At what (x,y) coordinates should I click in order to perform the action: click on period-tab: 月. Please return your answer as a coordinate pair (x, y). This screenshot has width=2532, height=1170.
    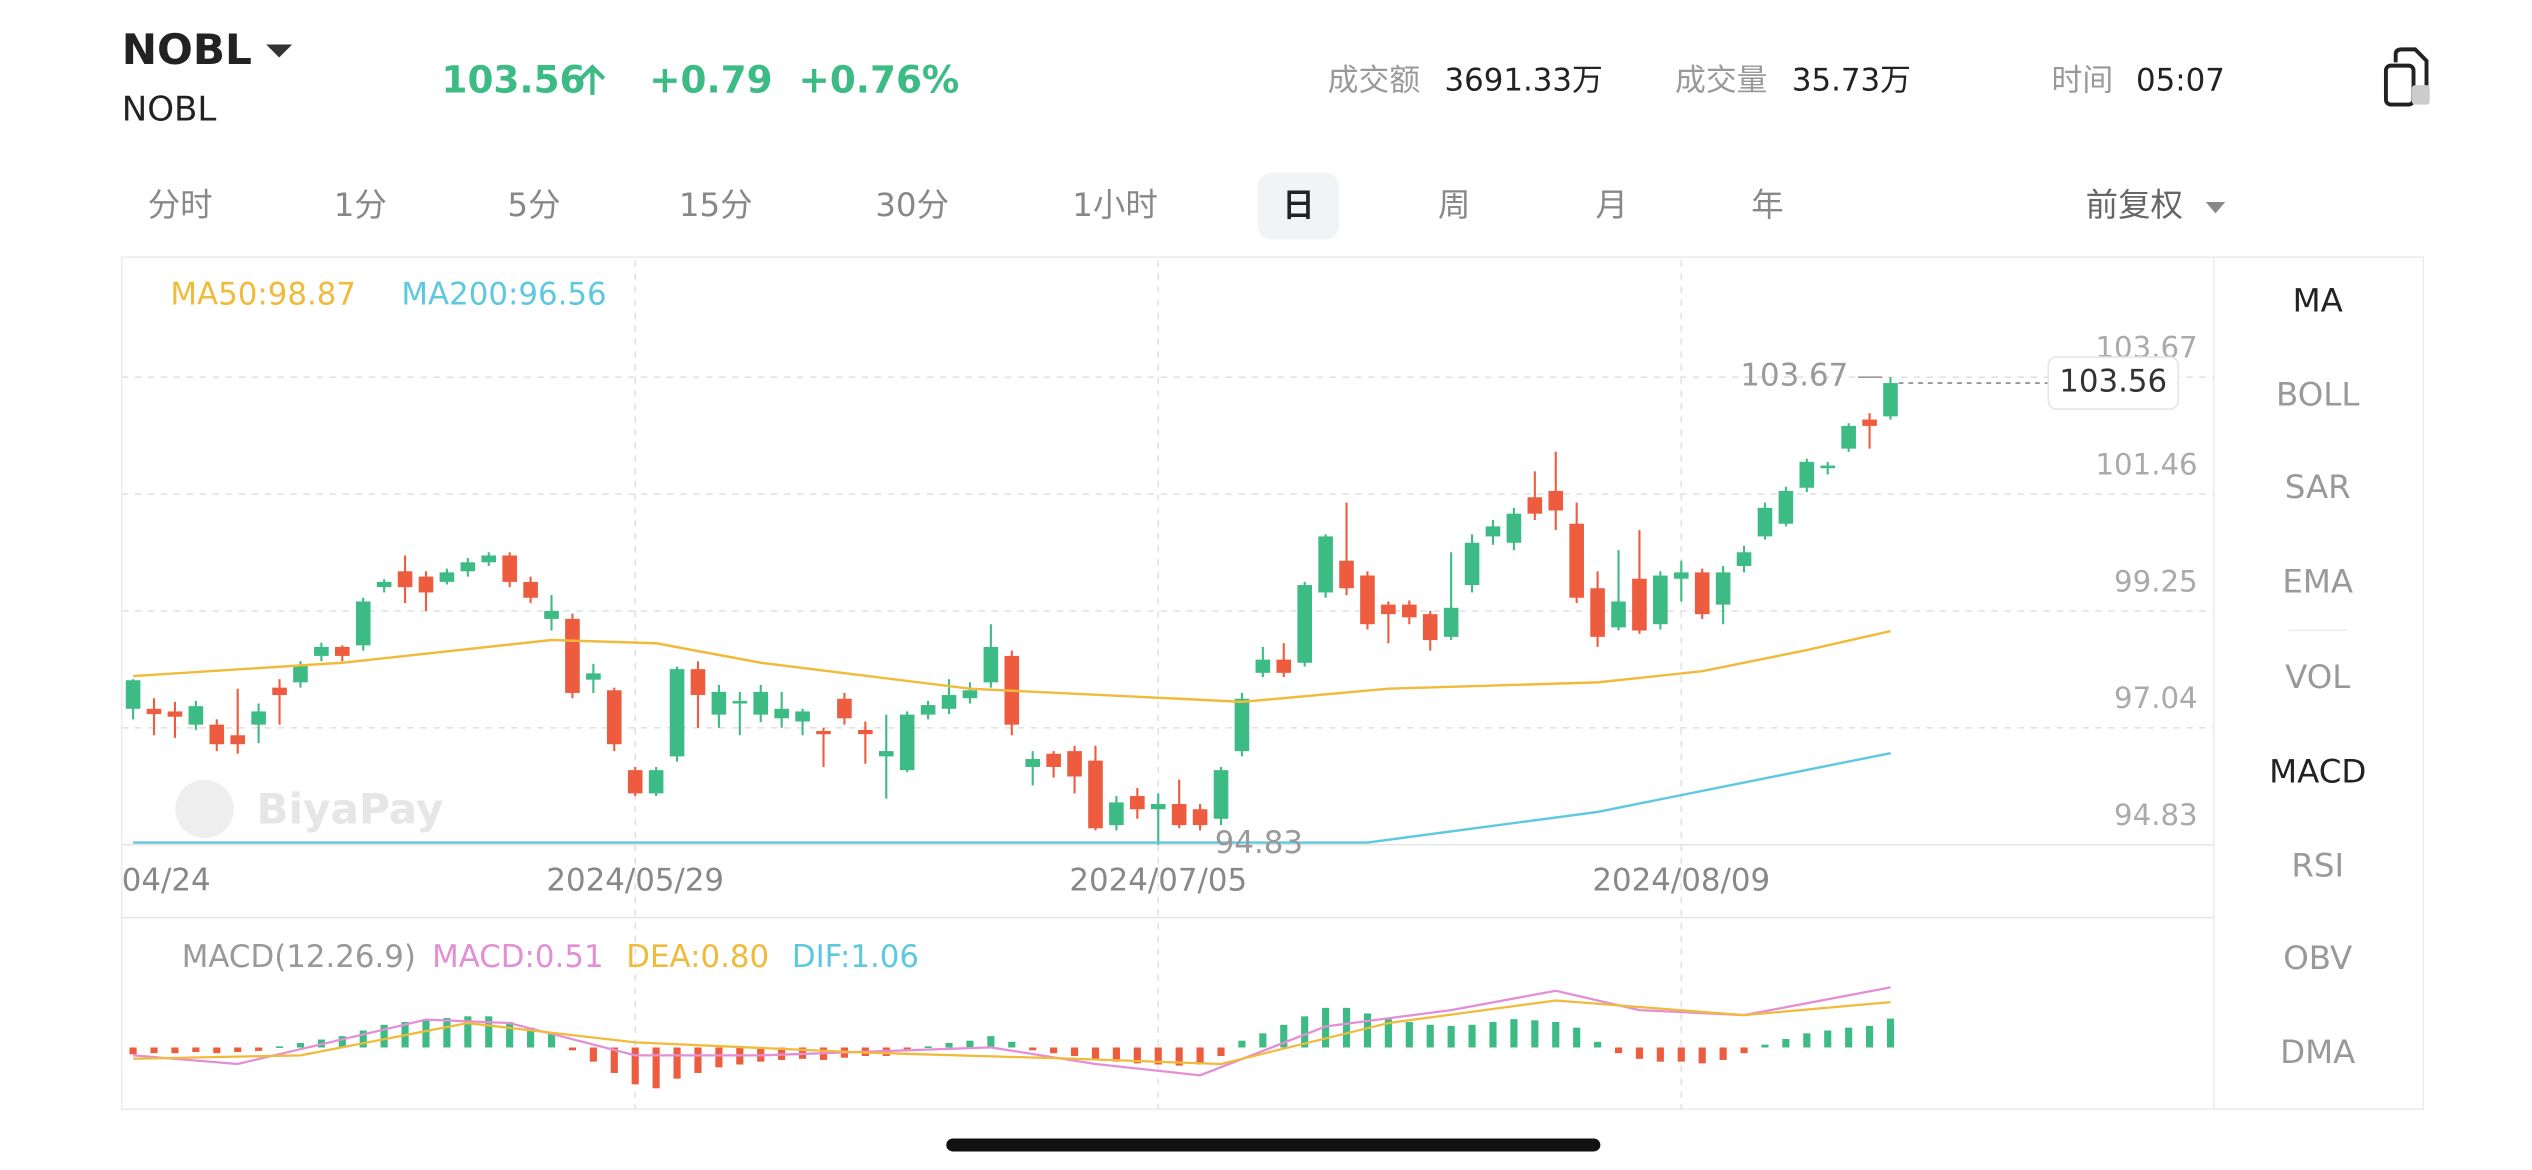
    Looking at the image, I should click on (1611, 205).